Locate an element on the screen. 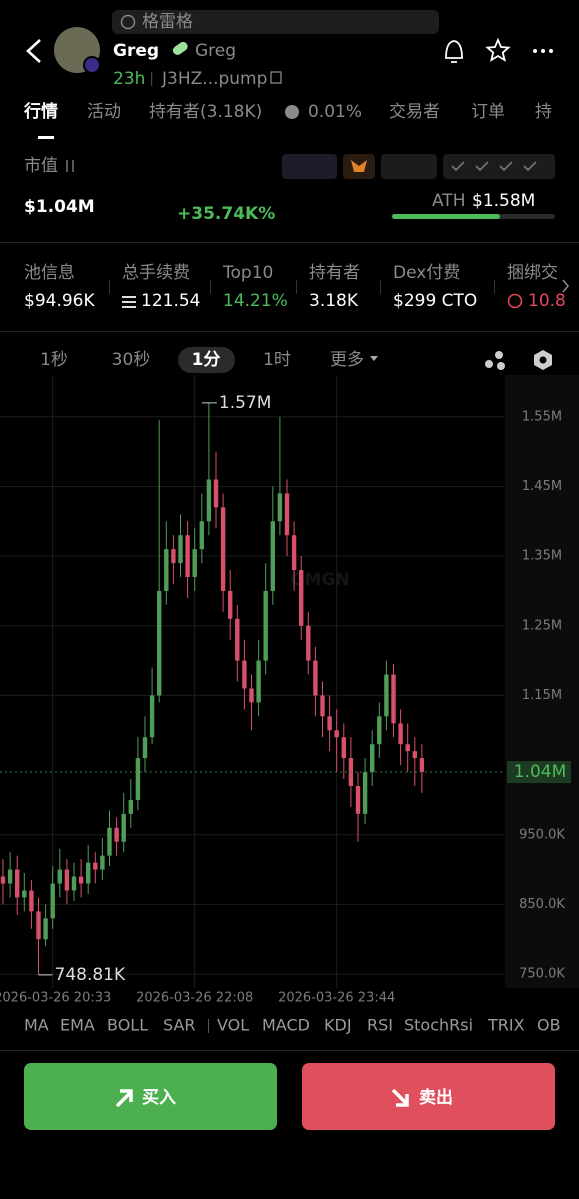 This screenshot has width=579, height=1199. stat-label: 持有者 is located at coordinates (334, 273).